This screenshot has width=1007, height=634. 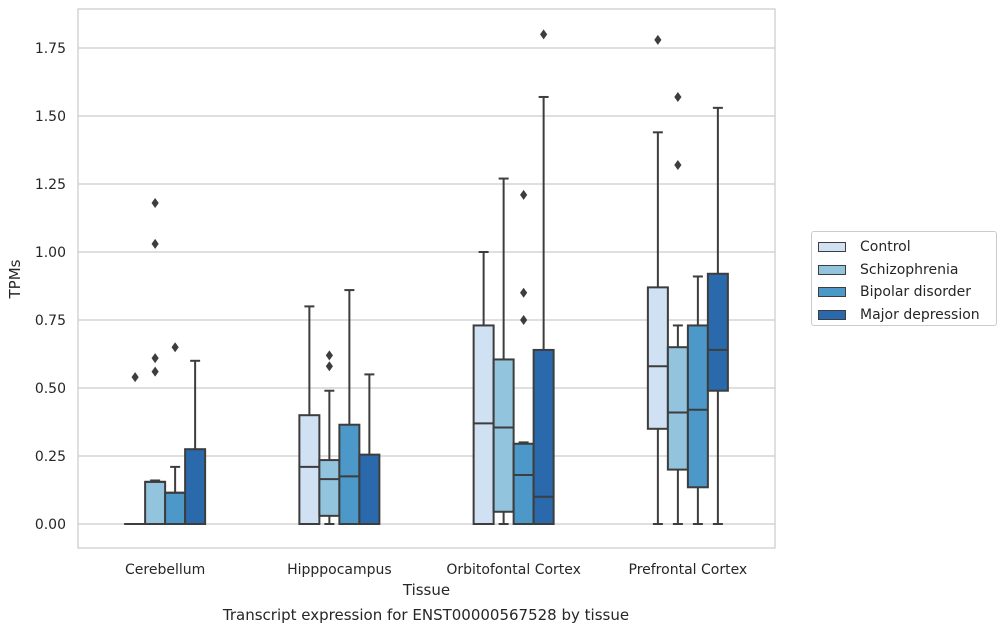 I want to click on y-tick-label: 1.00, so click(x=50, y=253).